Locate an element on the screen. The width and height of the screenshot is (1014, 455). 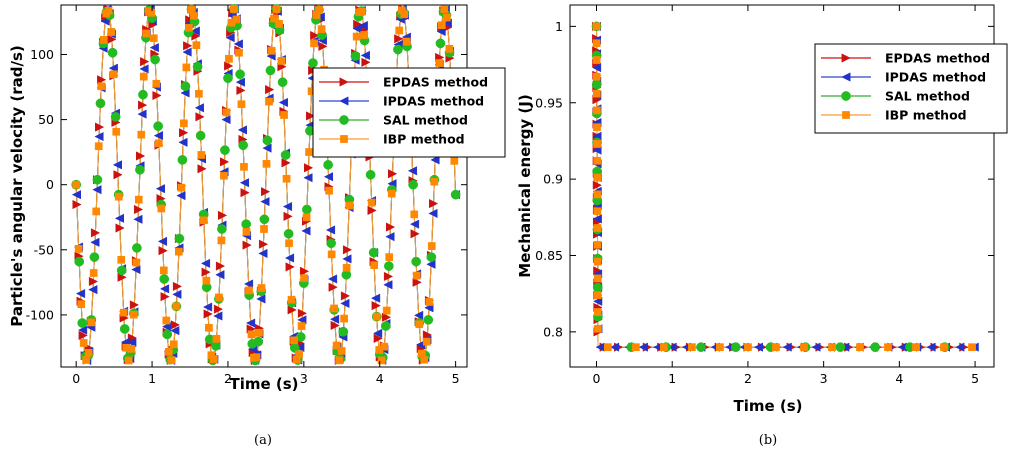
legend-label: SAL method is located at coordinates (425, 120).